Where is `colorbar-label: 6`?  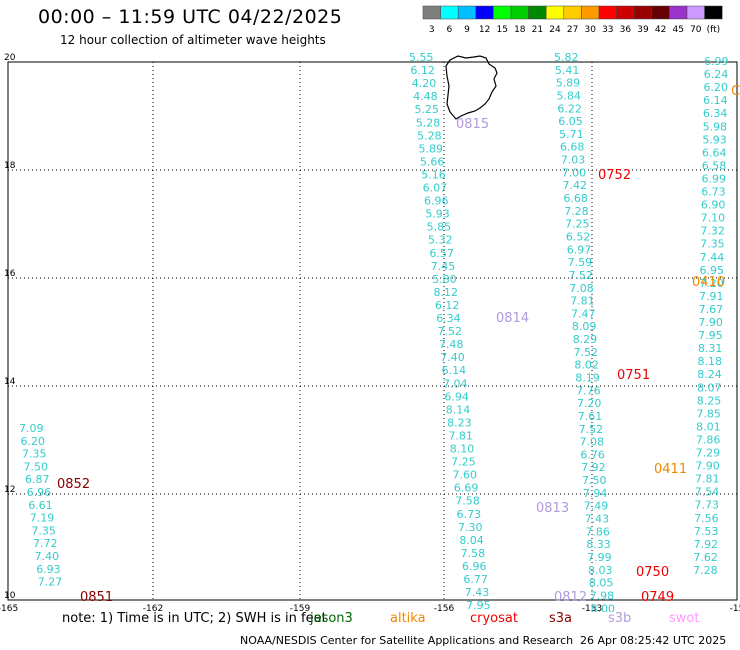
colorbar-label: 6 is located at coordinates (450, 30).